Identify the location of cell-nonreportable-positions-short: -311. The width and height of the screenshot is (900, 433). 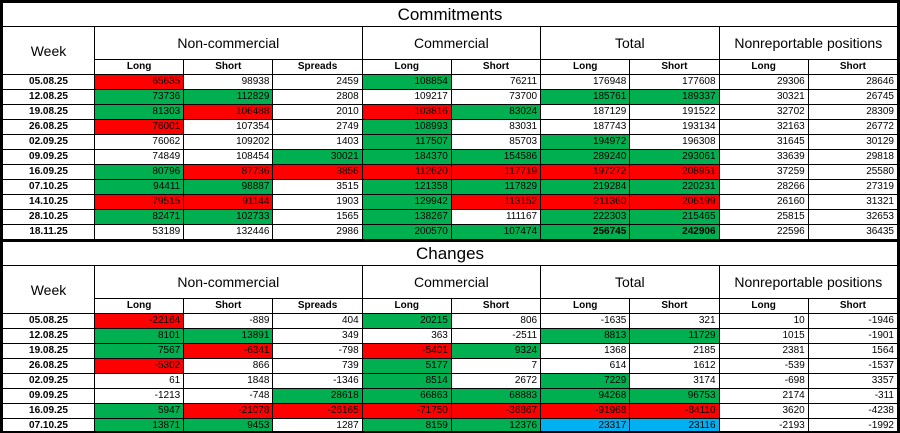
(852, 396).